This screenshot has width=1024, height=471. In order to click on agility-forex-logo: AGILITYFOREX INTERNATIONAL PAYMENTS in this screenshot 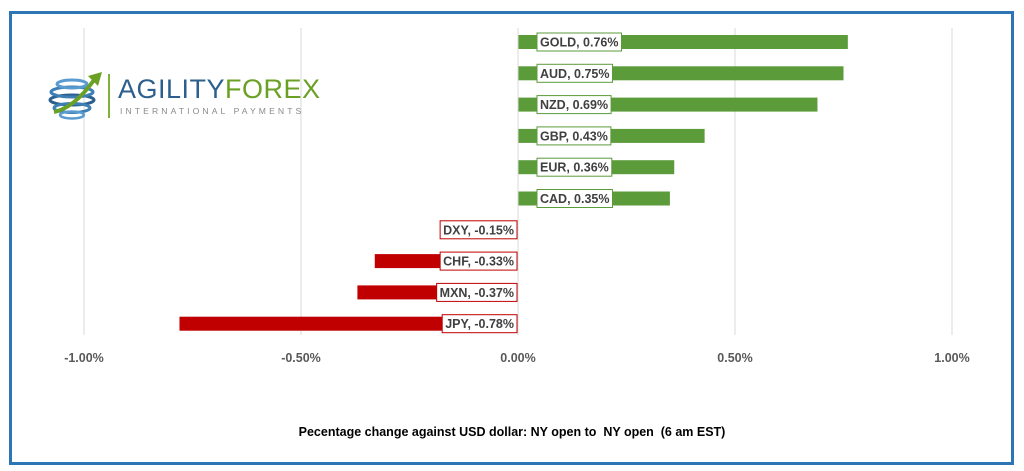, I will do `click(182, 98)`.